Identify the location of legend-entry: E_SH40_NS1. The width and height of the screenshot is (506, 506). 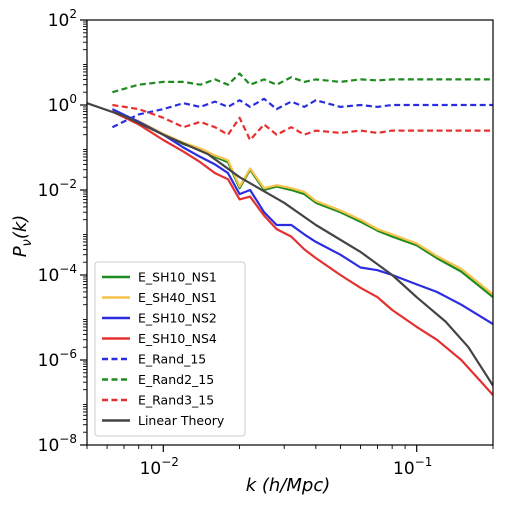
(177, 297).